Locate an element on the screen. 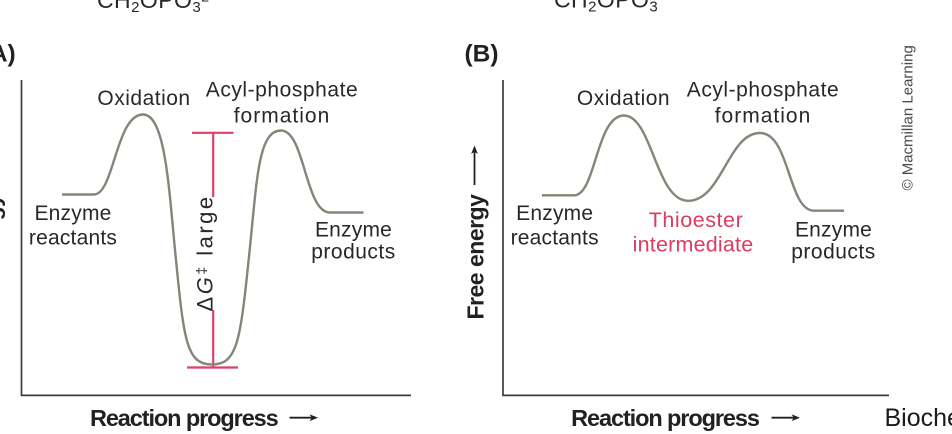 Image resolution: width=952 pixels, height=434 pixels. svg-text: ΔG‡ large is located at coordinates (205, 252).